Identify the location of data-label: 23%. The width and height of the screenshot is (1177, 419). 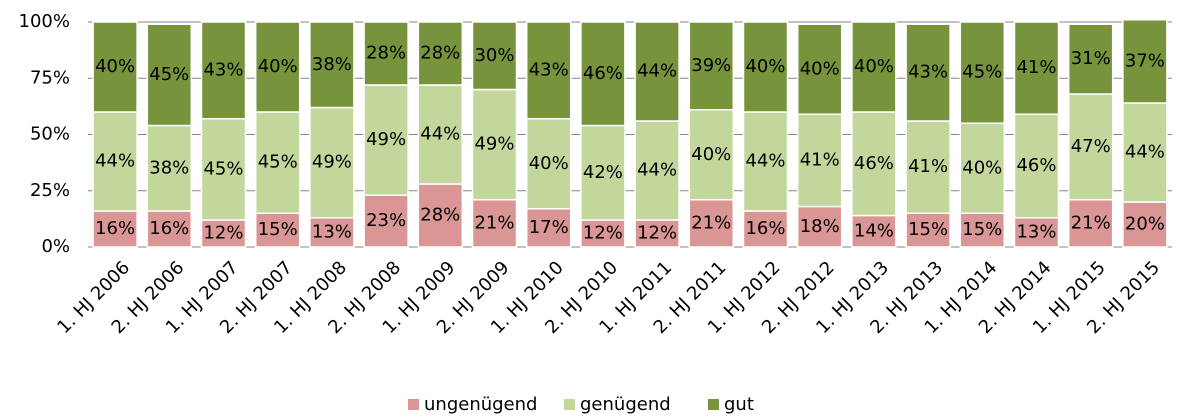
(386, 220).